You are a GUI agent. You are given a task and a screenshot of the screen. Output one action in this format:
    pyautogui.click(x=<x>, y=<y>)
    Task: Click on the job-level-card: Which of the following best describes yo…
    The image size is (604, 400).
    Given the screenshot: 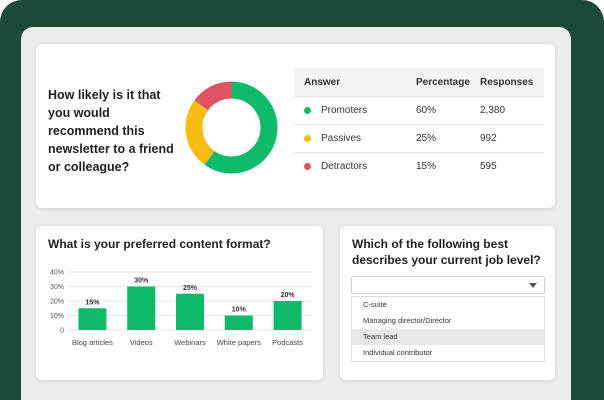 What is the action you would take?
    pyautogui.click(x=447, y=303)
    